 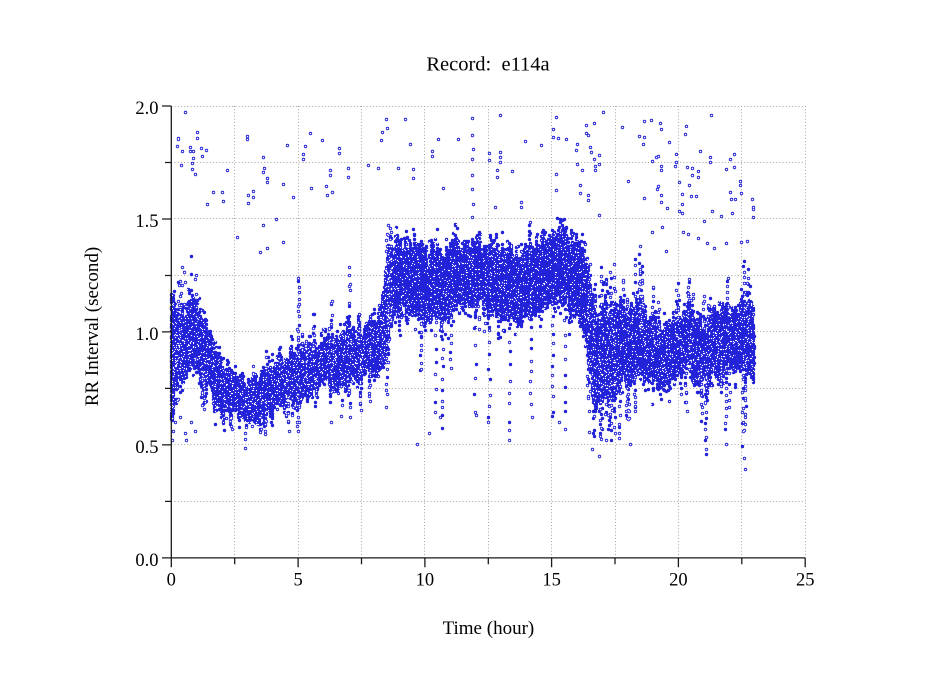 I want to click on svg-text: 0, so click(x=171, y=581).